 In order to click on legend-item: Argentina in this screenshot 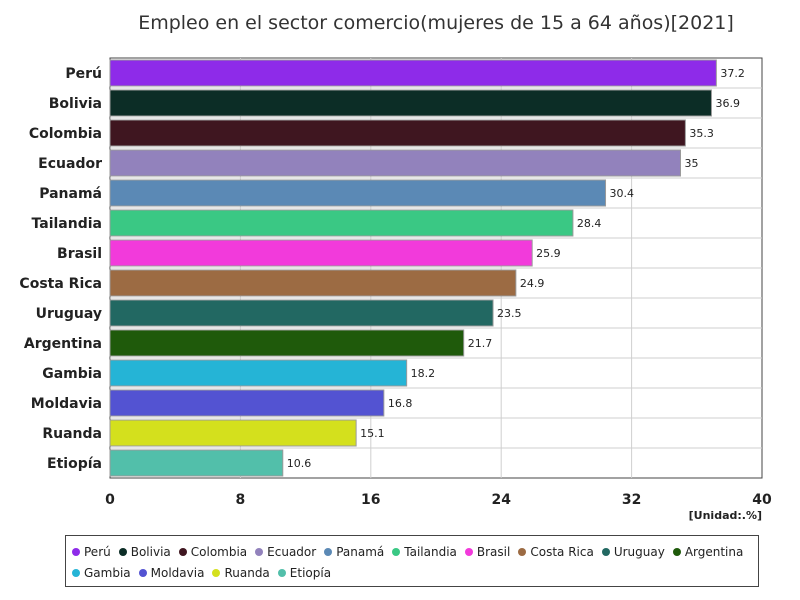, I will do `click(708, 551)`.